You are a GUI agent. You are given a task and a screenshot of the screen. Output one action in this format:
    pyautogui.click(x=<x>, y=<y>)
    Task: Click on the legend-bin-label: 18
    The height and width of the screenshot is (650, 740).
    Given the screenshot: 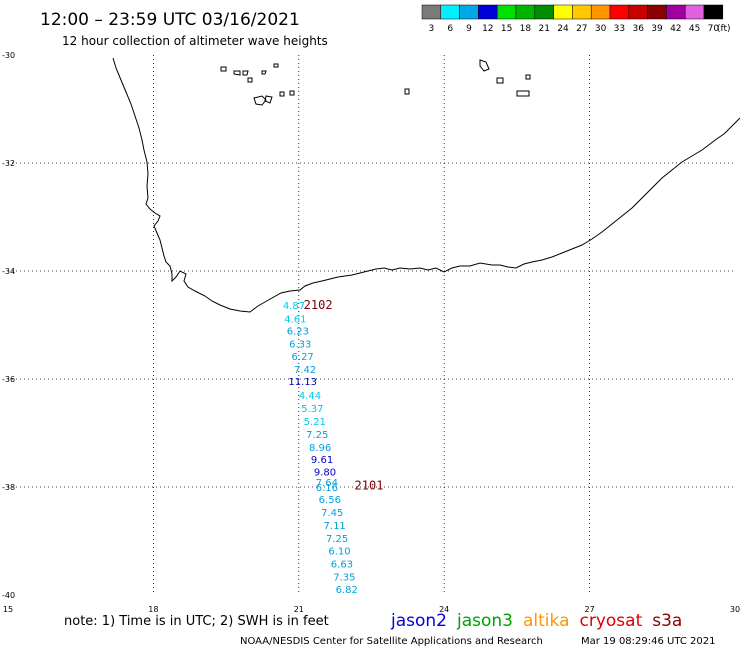 What is the action you would take?
    pyautogui.click(x=526, y=29)
    